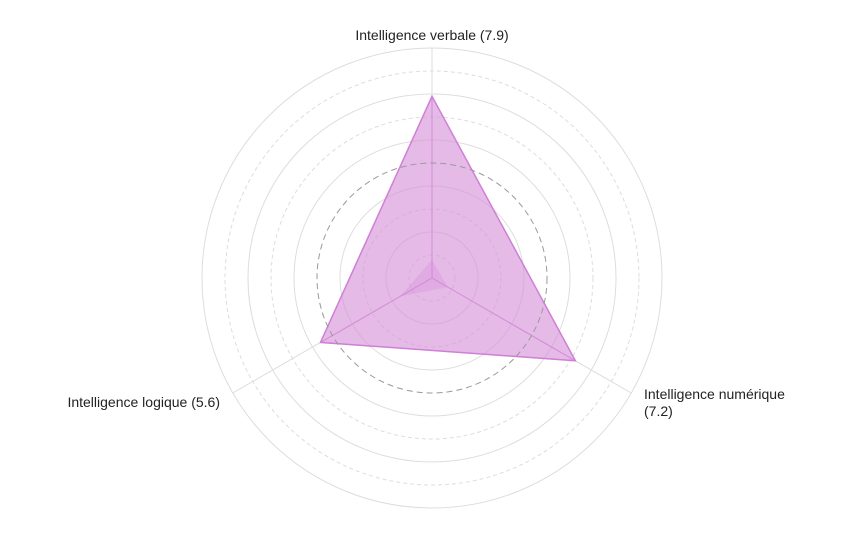 This screenshot has height=546, width=858. I want to click on axis-label-logique: Intelligence logique (5.6), so click(143, 402).